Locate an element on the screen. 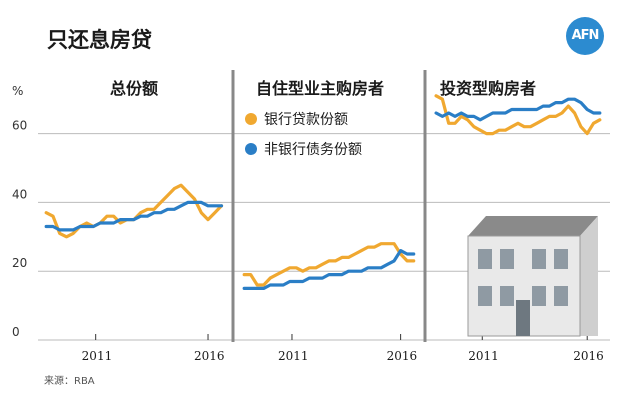  y-tick-layer: 0 20 40 60% is located at coordinates (19, 211).